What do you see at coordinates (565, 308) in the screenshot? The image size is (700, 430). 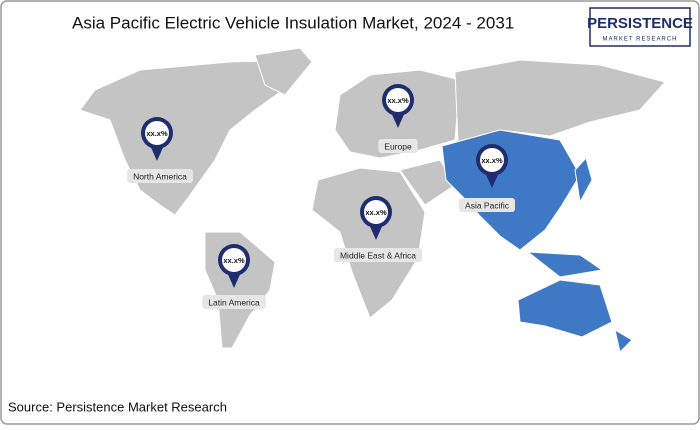 I see `australia-shape` at bounding box center [565, 308].